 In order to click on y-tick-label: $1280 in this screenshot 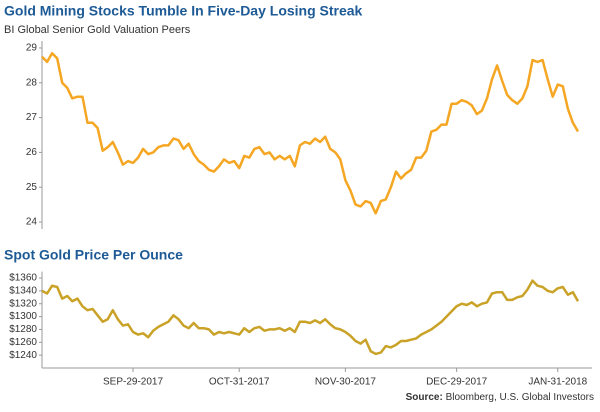, I will do `click(23, 329)`.